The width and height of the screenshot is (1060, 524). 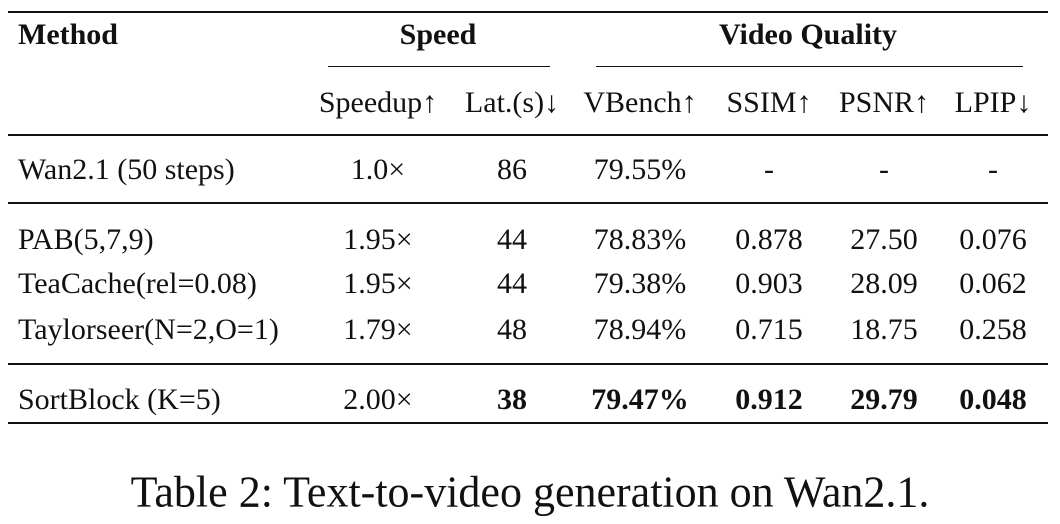 I want to click on column-header: Lat.(s)↓, so click(x=512, y=102).